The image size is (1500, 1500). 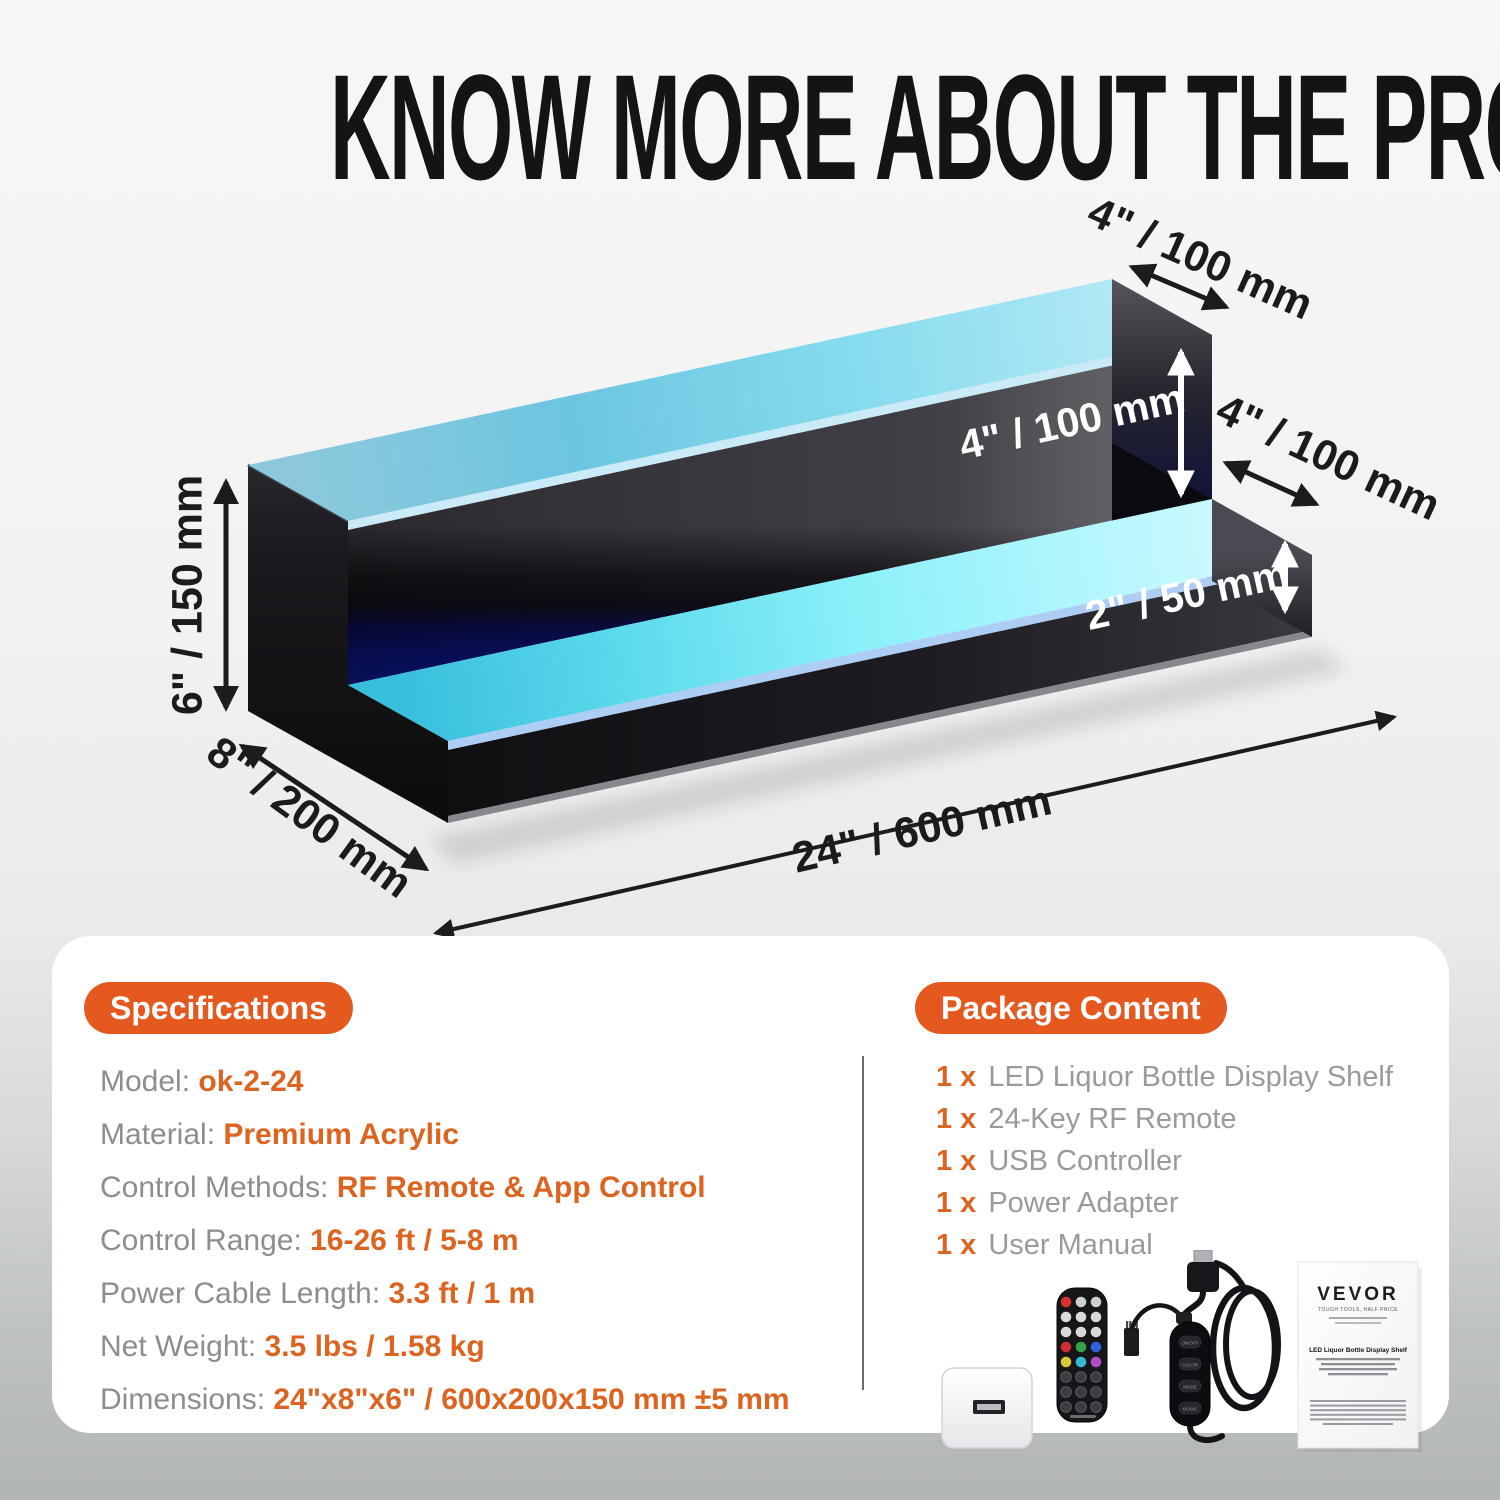 I want to click on item-name: User Manual, so click(x=1070, y=1245).